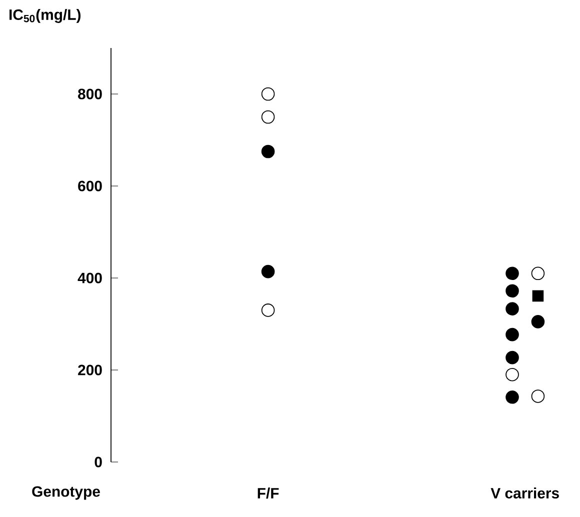  Describe the element at coordinates (90, 278) in the screenshot. I see `y-tick-label: 400` at that location.